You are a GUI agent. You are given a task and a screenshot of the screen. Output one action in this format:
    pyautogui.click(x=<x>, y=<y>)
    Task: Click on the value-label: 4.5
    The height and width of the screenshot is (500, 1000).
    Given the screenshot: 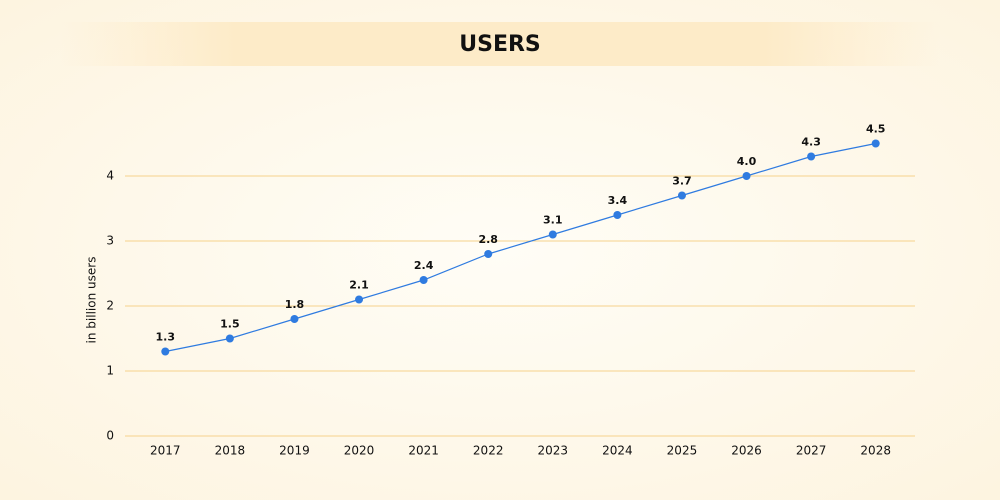 What is the action you would take?
    pyautogui.click(x=876, y=129)
    